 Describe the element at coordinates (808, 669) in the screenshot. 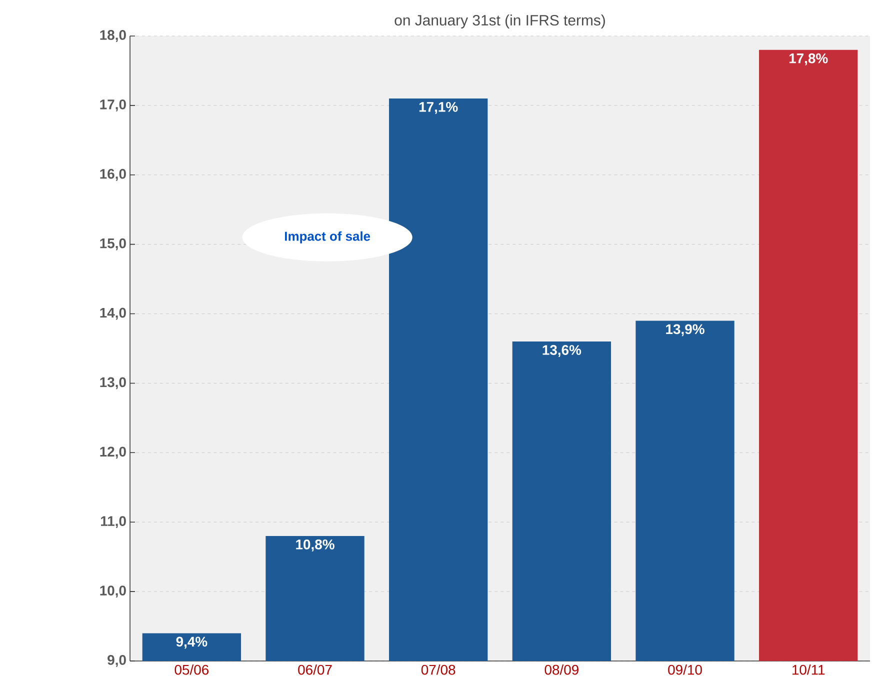

I see `x-tick-label: 10/11` at that location.